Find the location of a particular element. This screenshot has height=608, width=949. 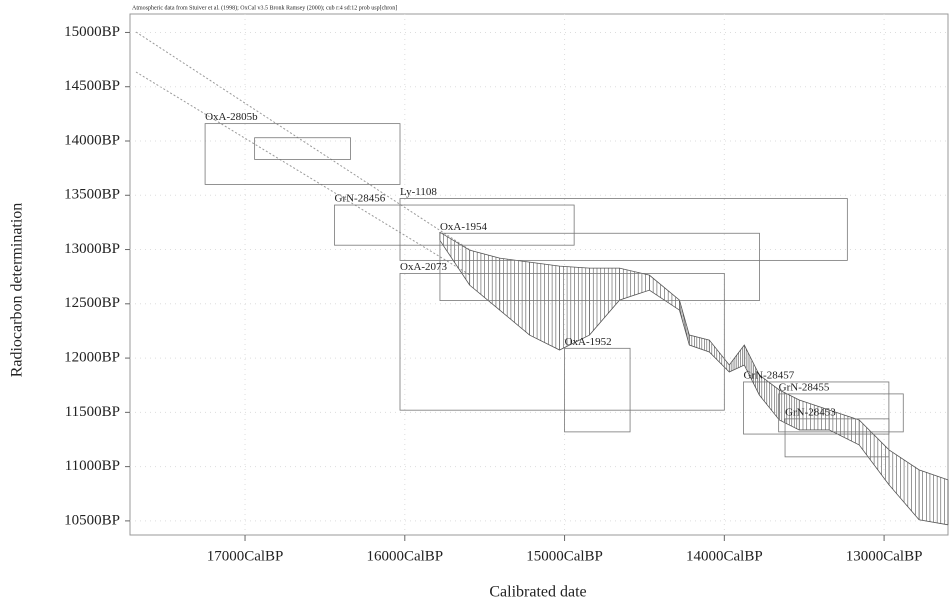

sample-label: OxA-2805b is located at coordinates (231, 117).